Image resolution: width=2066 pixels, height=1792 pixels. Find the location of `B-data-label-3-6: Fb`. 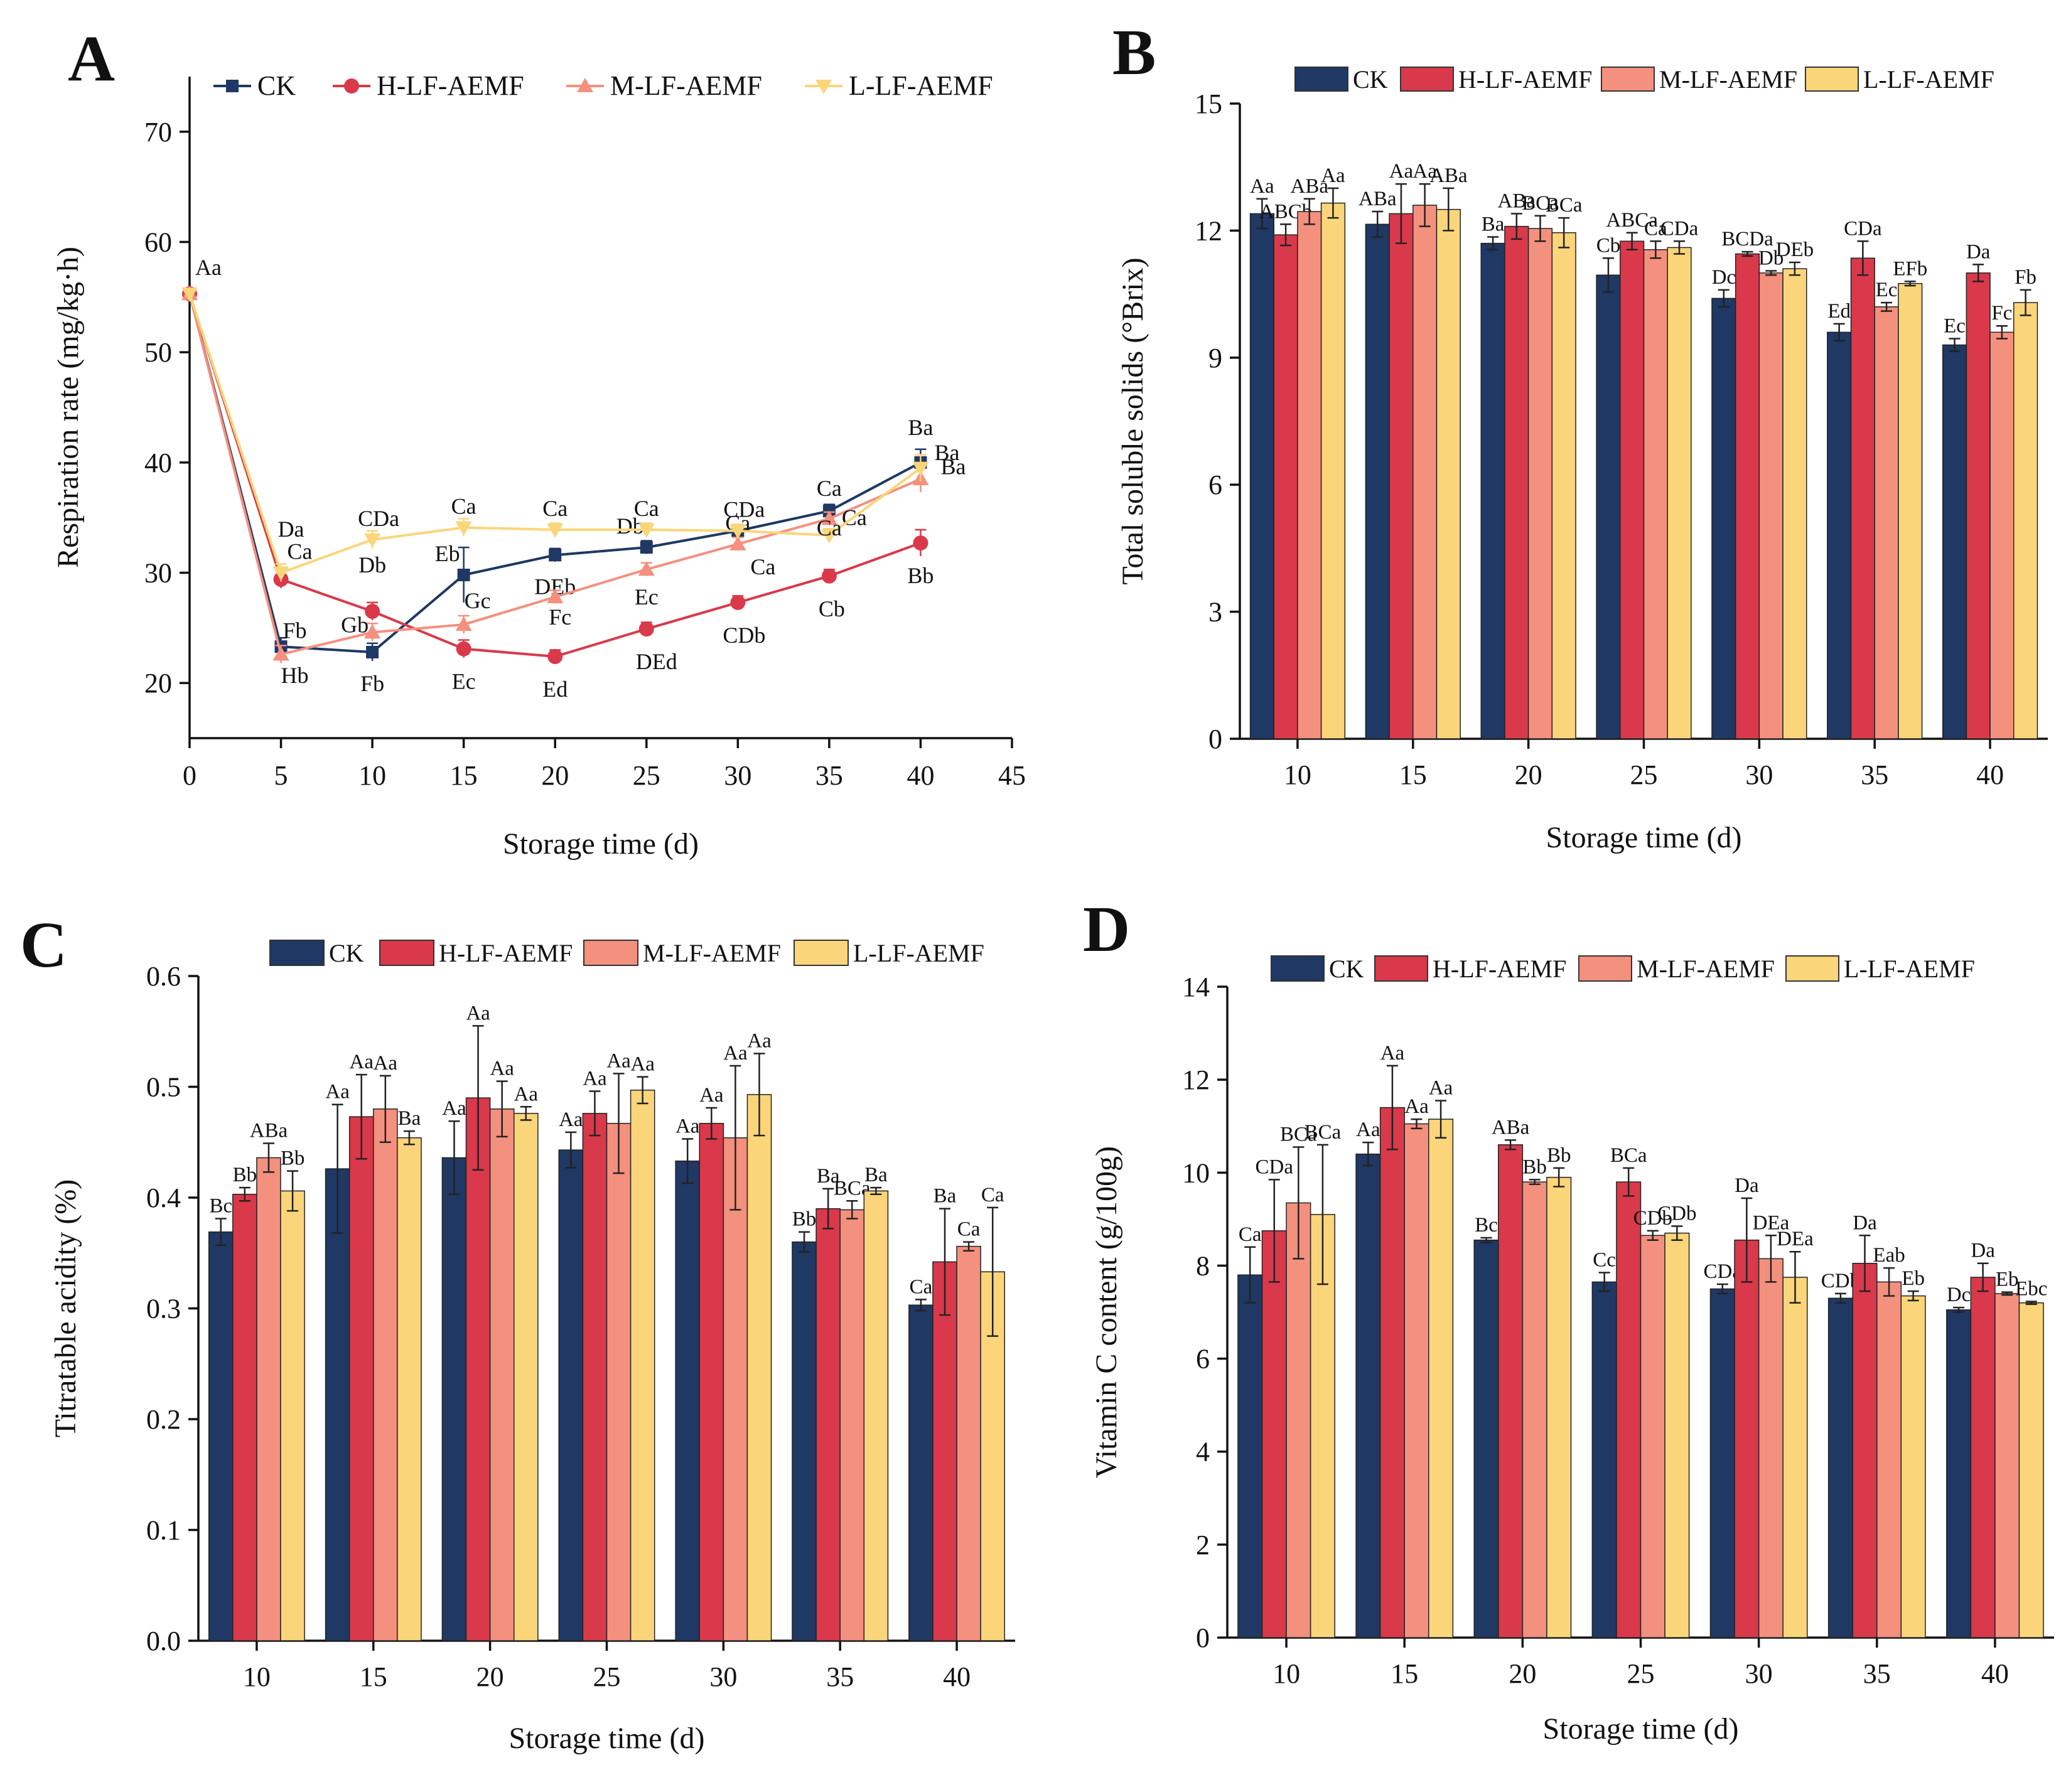

B-data-label-3-6: Fb is located at coordinates (2025, 277).